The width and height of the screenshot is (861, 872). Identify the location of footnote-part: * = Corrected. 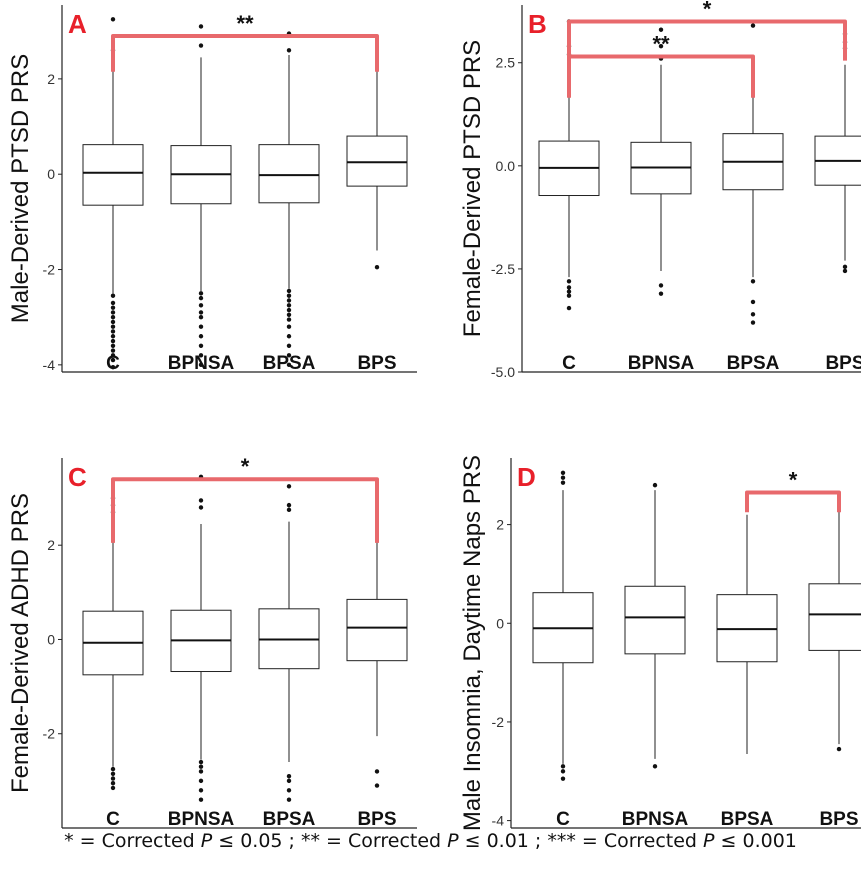
(132, 841).